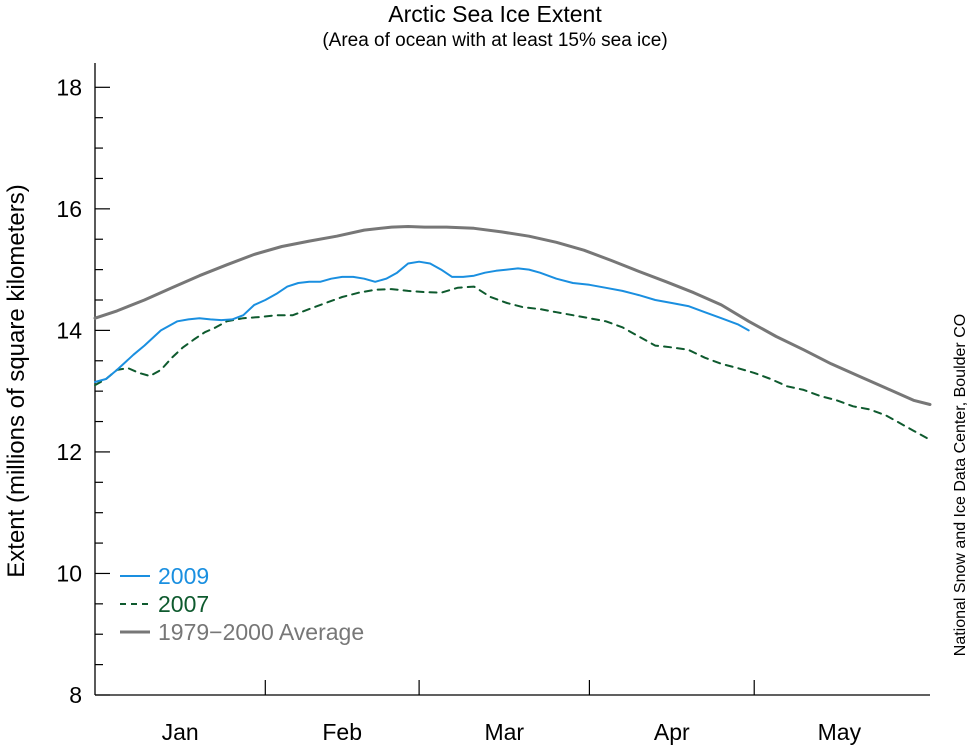  What do you see at coordinates (75, 695) in the screenshot?
I see `y-tick-label: 8` at bounding box center [75, 695].